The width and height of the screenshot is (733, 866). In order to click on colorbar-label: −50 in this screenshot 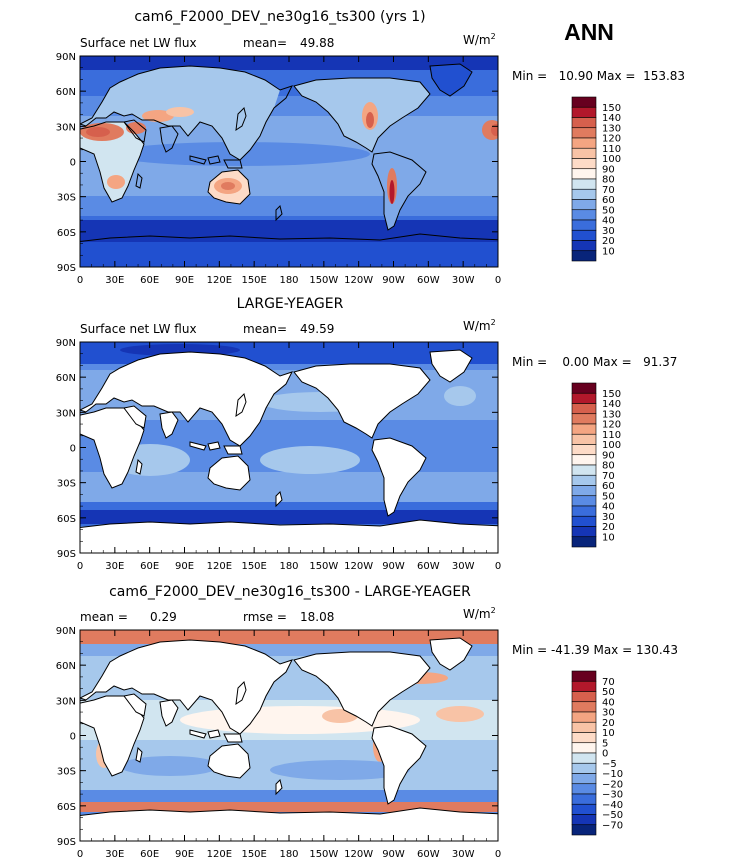, I will do `click(612, 815)`.